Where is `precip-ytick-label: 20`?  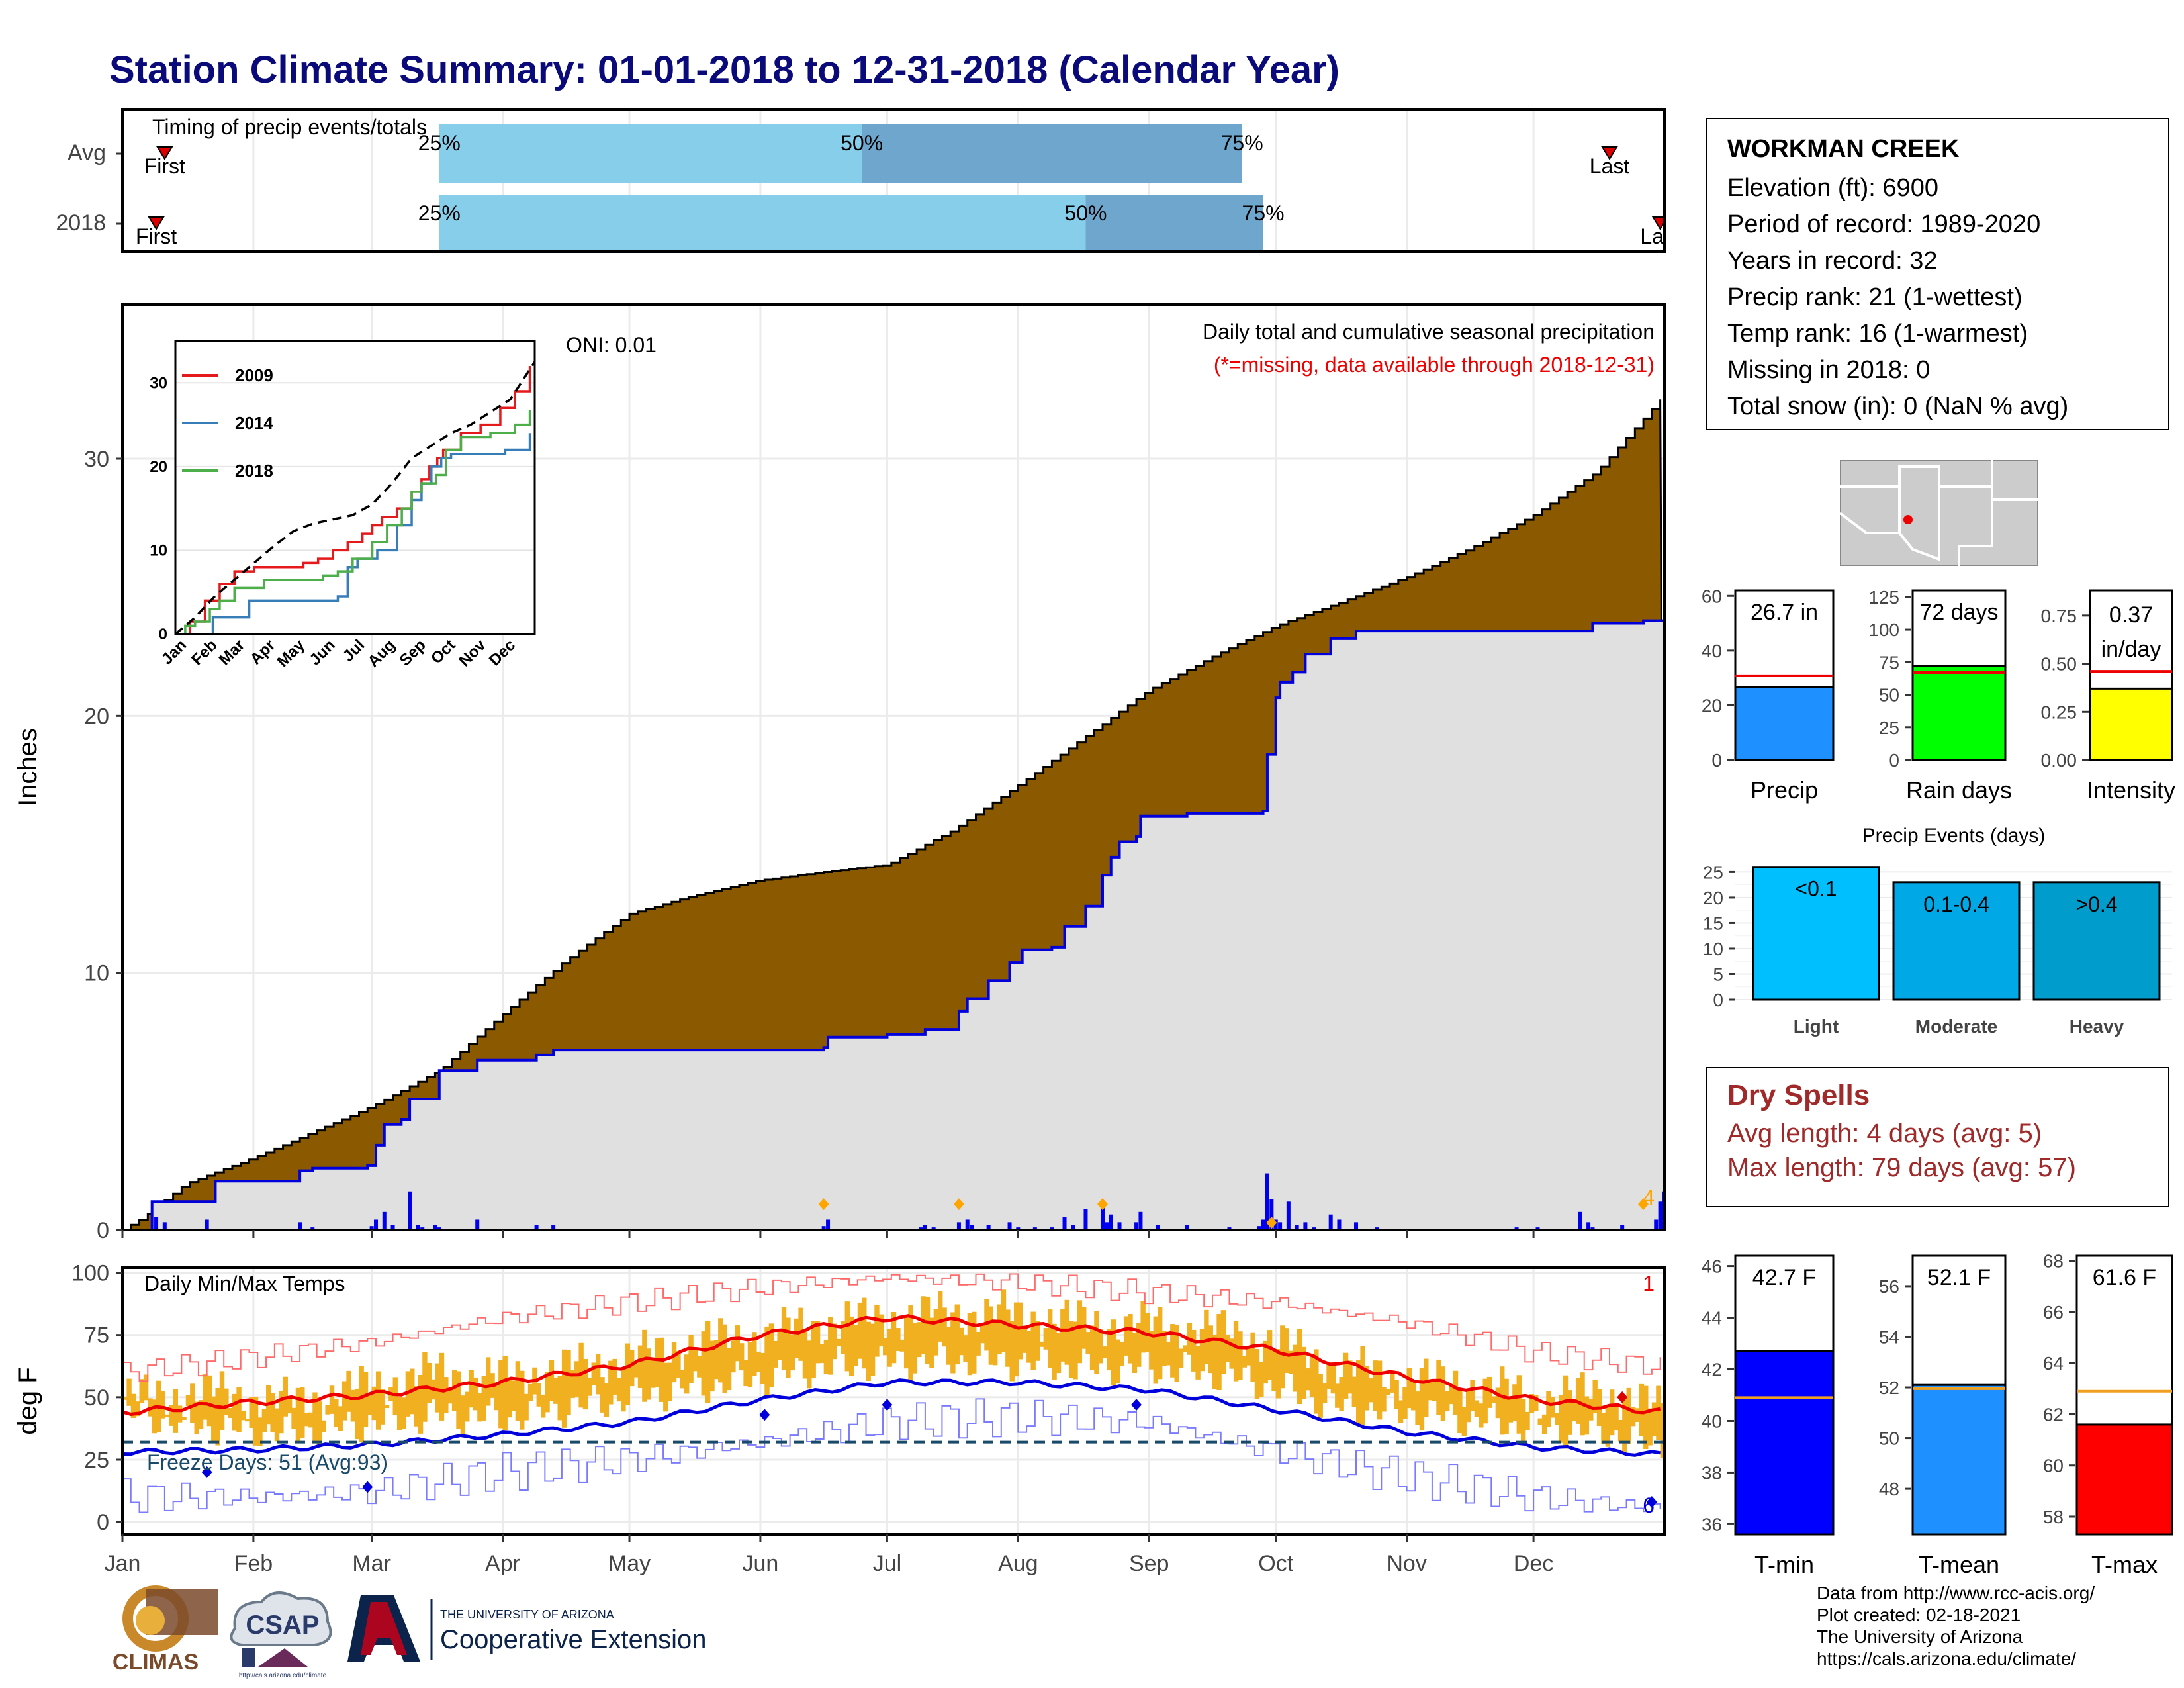 precip-ytick-label: 20 is located at coordinates (97, 716).